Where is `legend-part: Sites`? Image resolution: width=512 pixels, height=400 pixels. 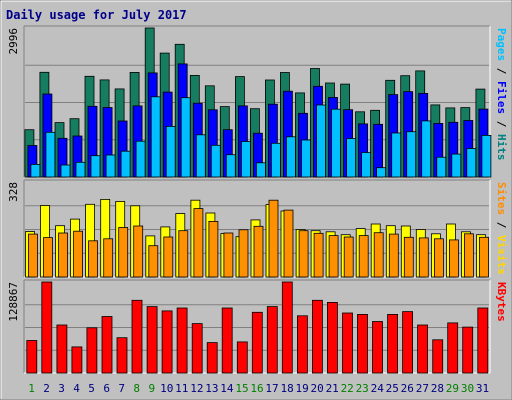 legend-part: Sites is located at coordinates (501, 198).